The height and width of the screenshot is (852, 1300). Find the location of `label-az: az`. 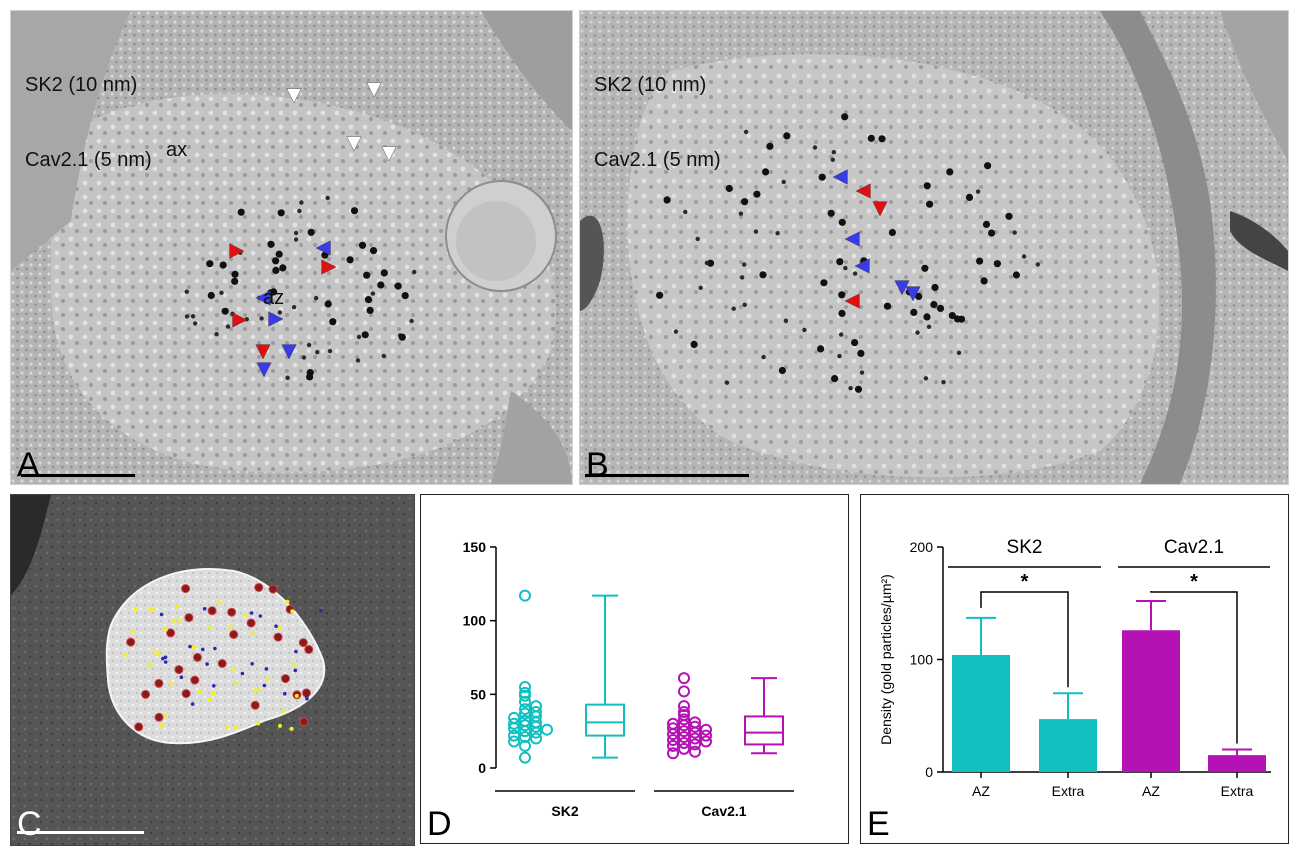

label-az: az is located at coordinates (274, 298).